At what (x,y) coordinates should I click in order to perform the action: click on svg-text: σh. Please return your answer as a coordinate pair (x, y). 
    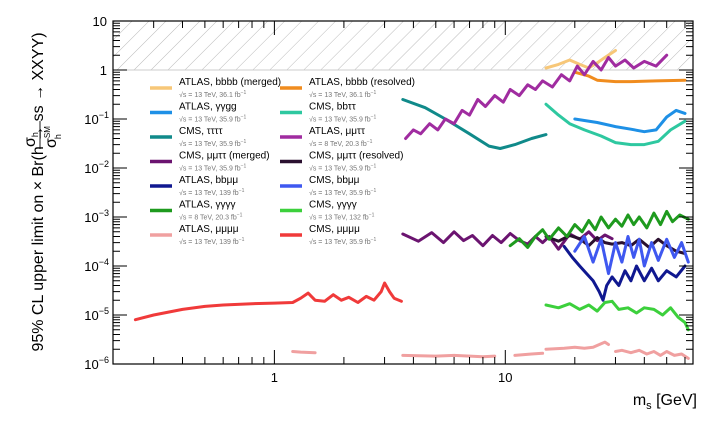
    Looking at the image, I should click on (31, 139).